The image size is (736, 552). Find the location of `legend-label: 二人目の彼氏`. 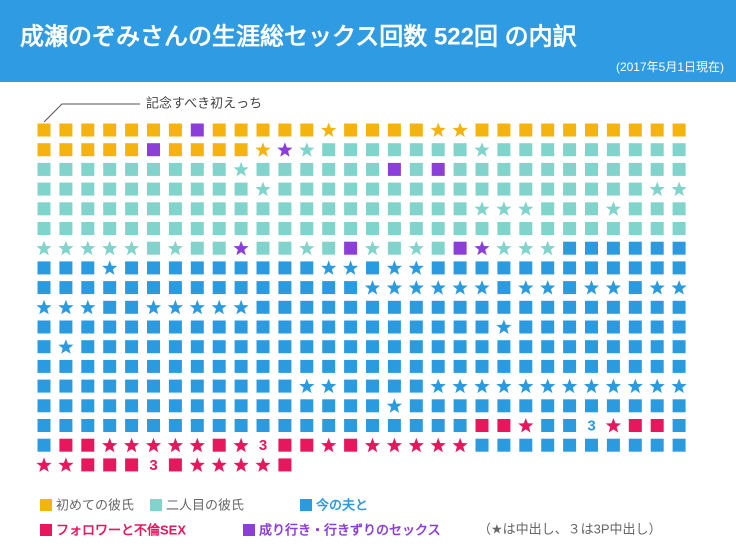

legend-label: 二人目の彼氏 is located at coordinates (205, 504).